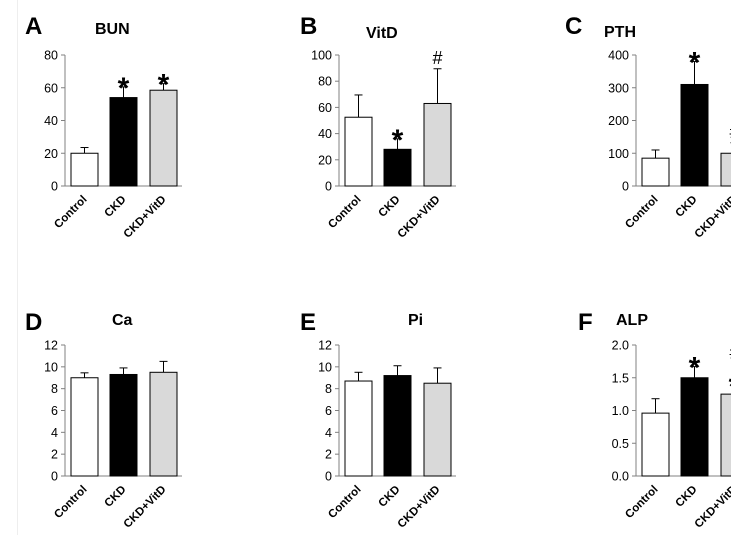 The image size is (731, 535). I want to click on y-tick-label: 0.5, so click(620, 444).